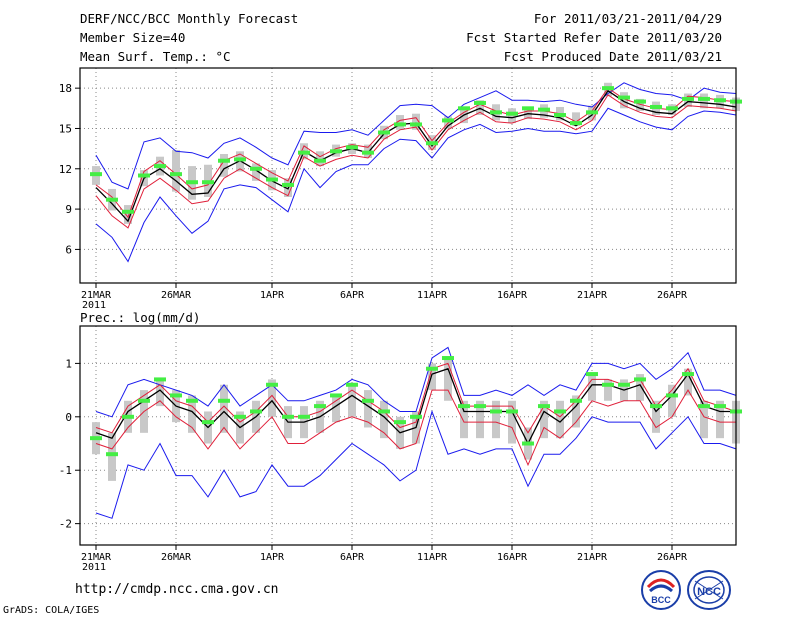  I want to click on bcc-logo-icon: BCC, so click(661, 590).